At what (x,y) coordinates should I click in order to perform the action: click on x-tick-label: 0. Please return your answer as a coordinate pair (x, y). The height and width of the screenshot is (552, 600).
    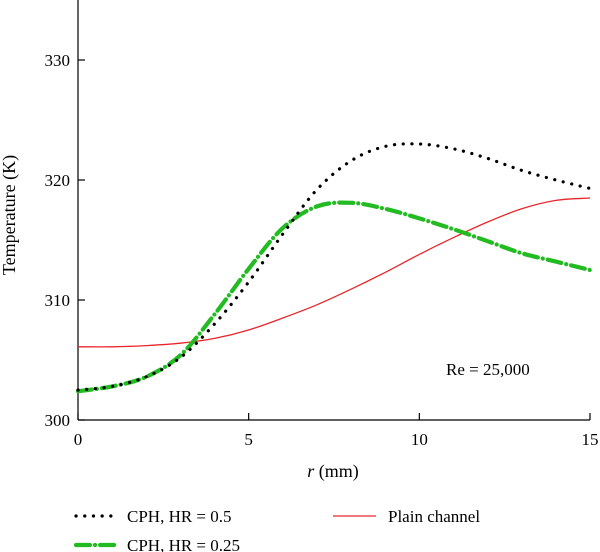
    Looking at the image, I should click on (78, 439).